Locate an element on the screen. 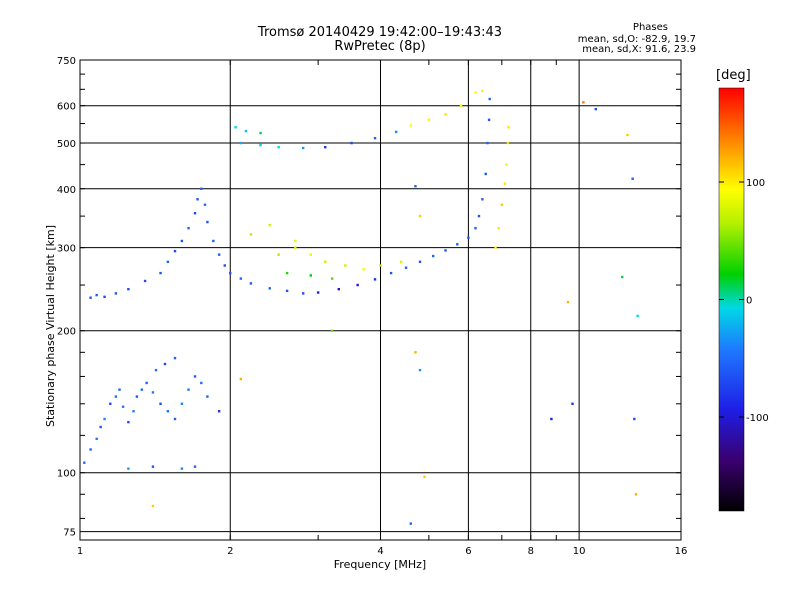 Image resolution: width=800 pixels, height=600 pixels. x-axis-label: Frequency [MHz] is located at coordinates (380, 564).